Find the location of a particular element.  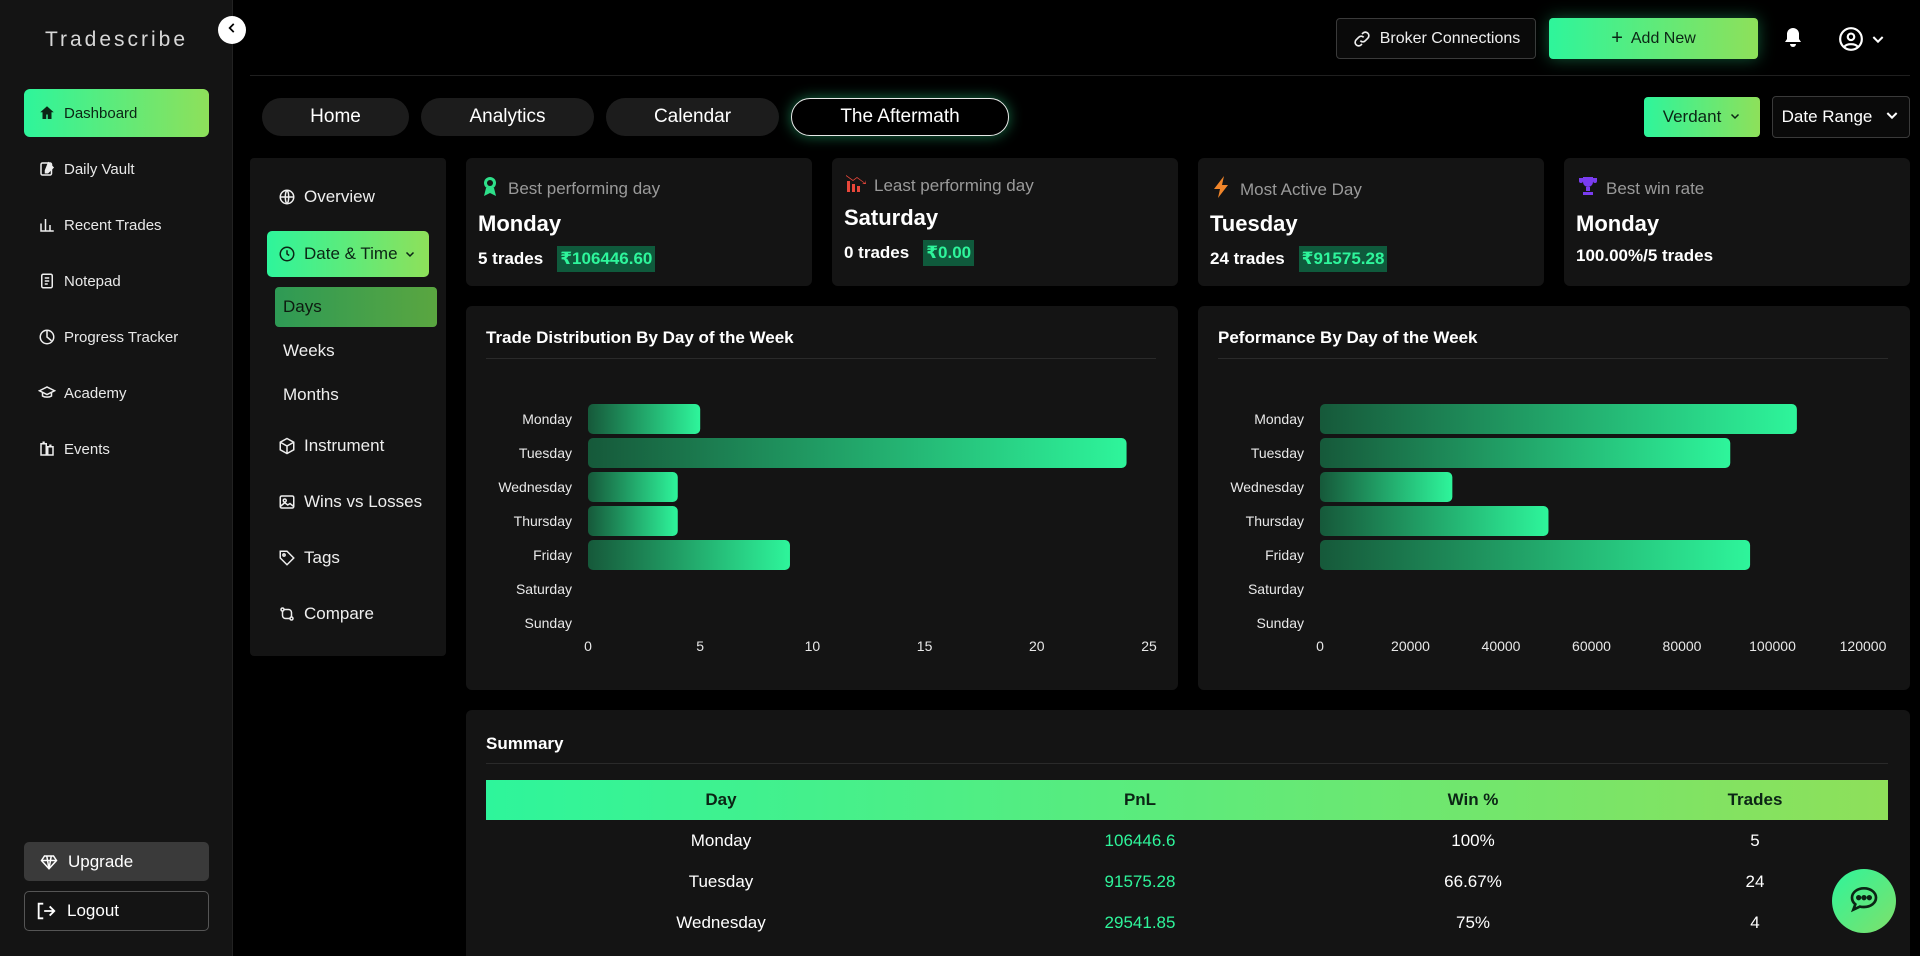

stat-label: Best win rate is located at coordinates (1640, 188).